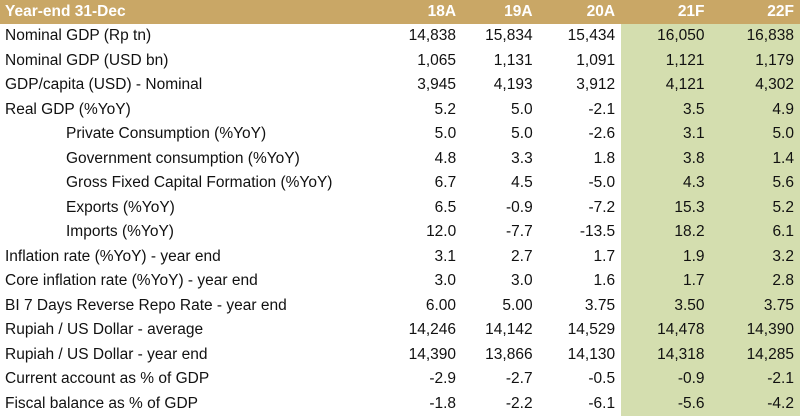  What do you see at coordinates (665, 12) in the screenshot?
I see `header-col-21f: 21F` at bounding box center [665, 12].